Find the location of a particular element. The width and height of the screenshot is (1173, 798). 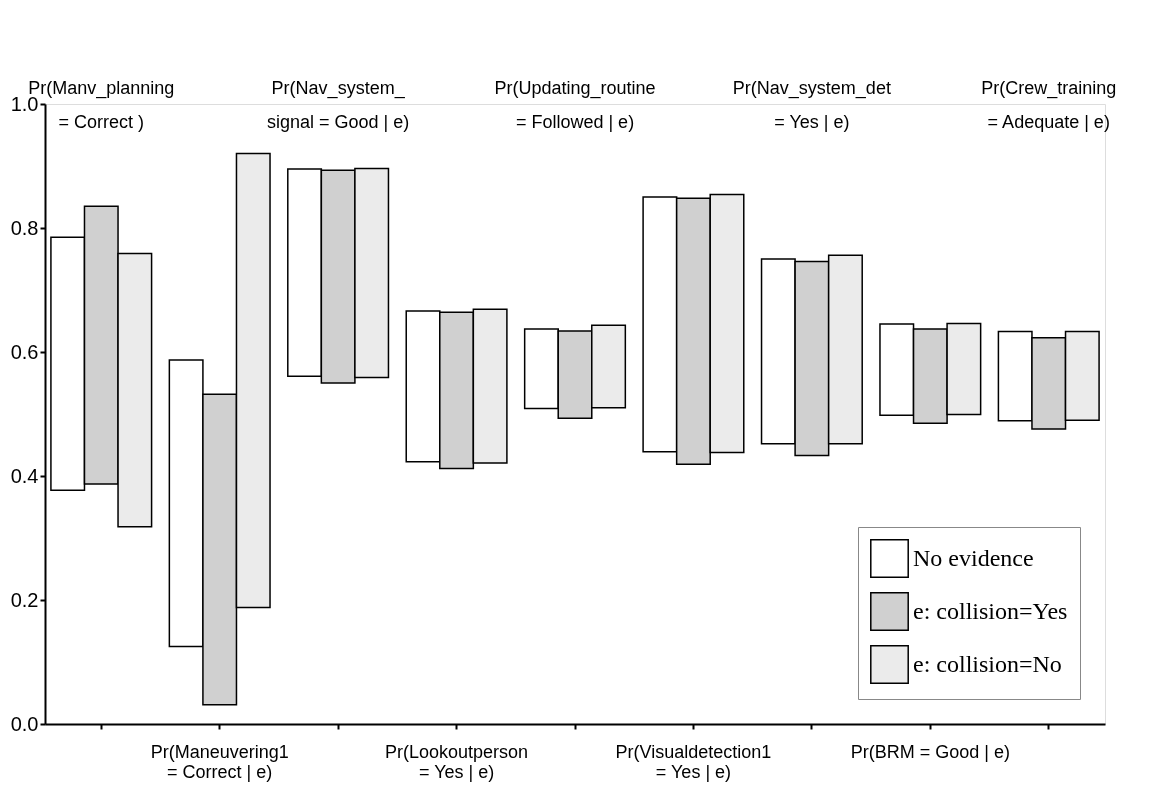

y-tick-label: 0.8 is located at coordinates (24, 227).